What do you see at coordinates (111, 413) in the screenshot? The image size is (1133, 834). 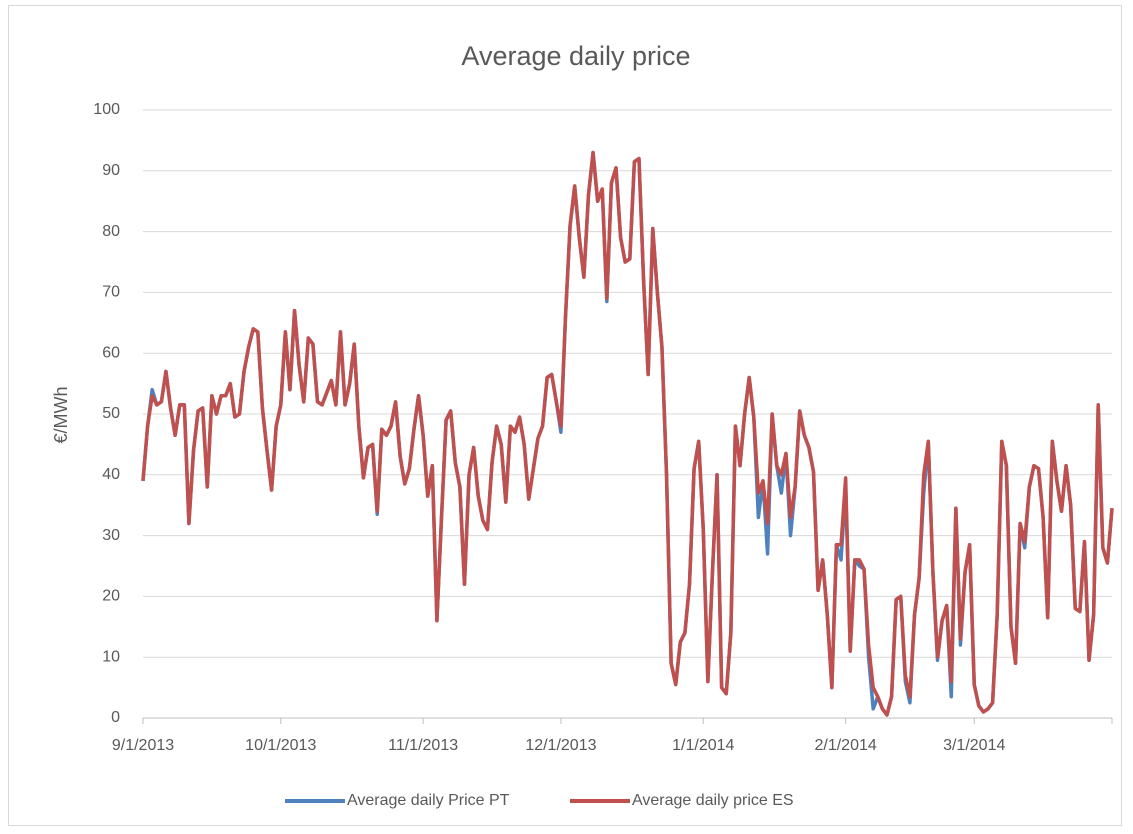 I see `y-tick-label: 50` at bounding box center [111, 413].